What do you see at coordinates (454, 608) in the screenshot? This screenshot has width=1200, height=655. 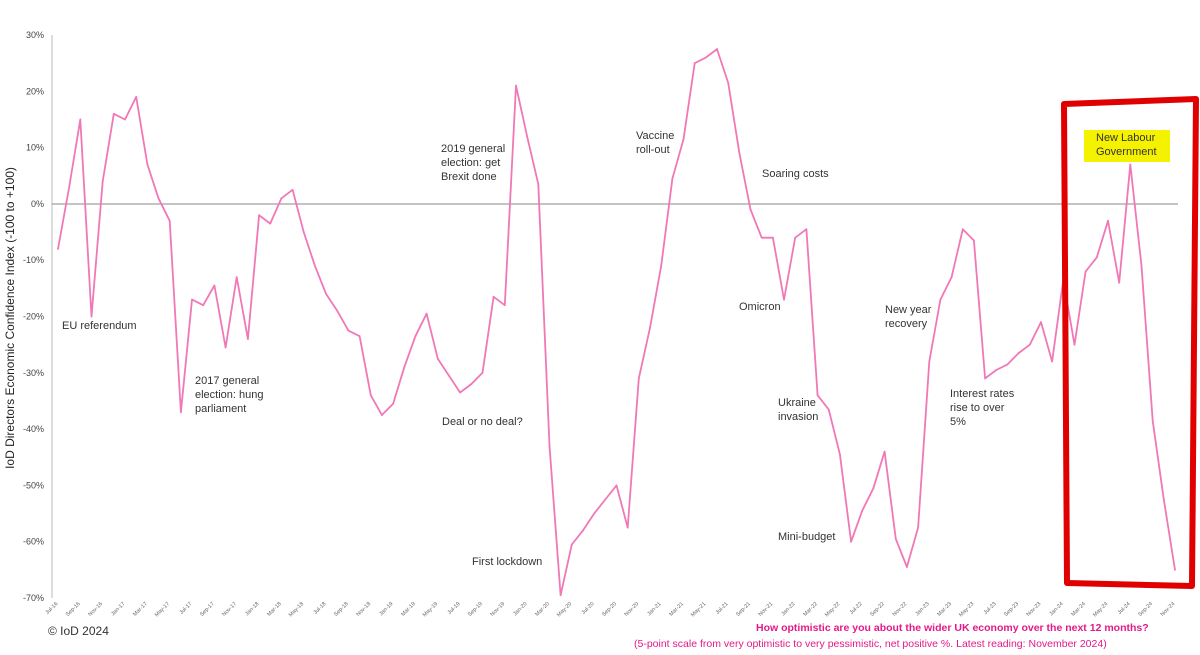 I see `x-tick-label: Jul-19` at bounding box center [454, 608].